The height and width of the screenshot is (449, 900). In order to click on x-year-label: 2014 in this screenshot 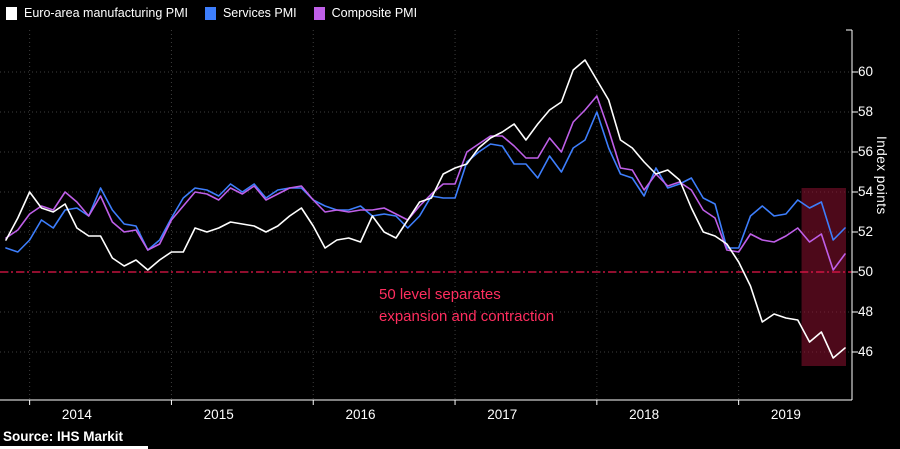, I will do `click(76, 414)`.